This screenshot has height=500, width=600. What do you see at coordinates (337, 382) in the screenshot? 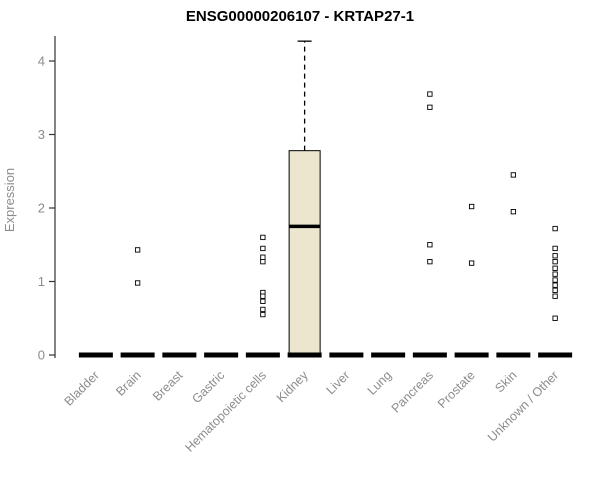
I see `x-axis-label: Liver` at bounding box center [337, 382].